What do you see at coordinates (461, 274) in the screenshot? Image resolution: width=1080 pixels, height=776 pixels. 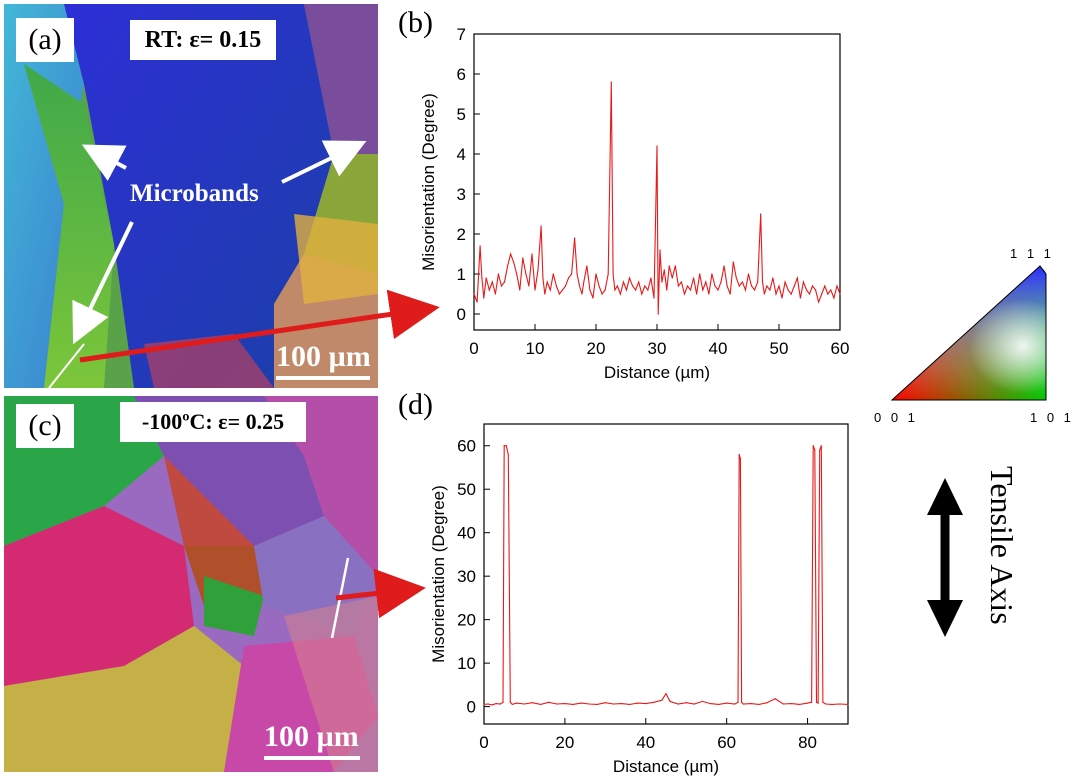 I see `y-tick-label: 1` at bounding box center [461, 274].